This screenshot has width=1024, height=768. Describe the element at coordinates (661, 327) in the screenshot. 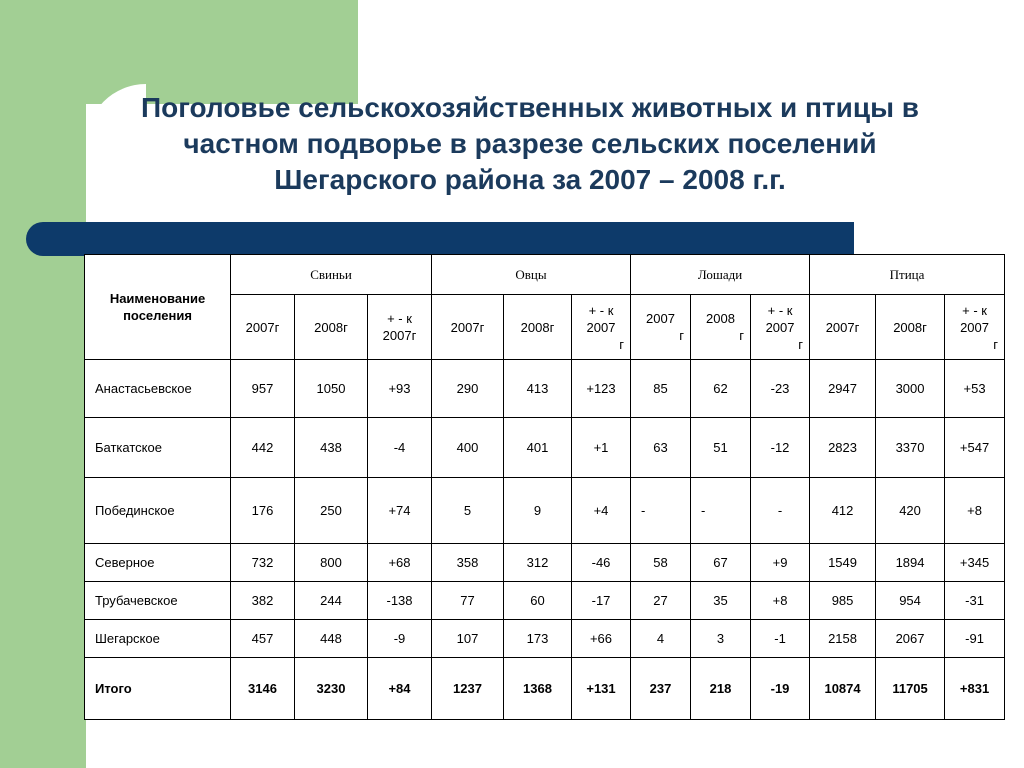

I see `column-header-2007: 2007 г` at that location.